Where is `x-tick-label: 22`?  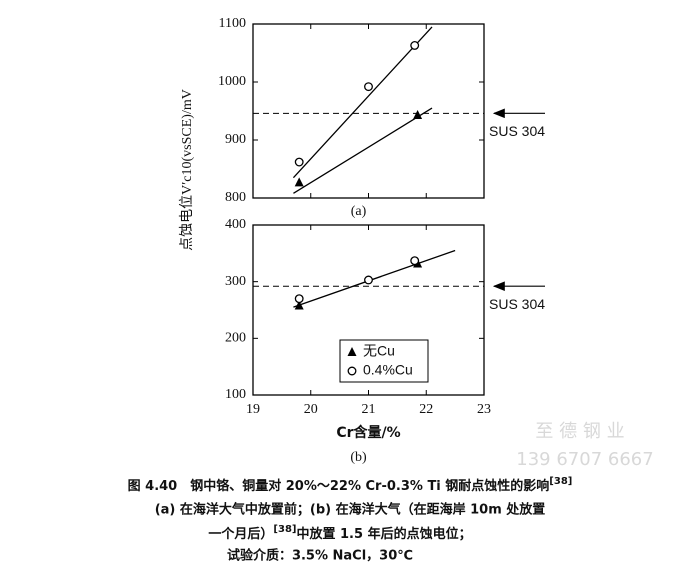 x-tick-label: 22 is located at coordinates (426, 409).